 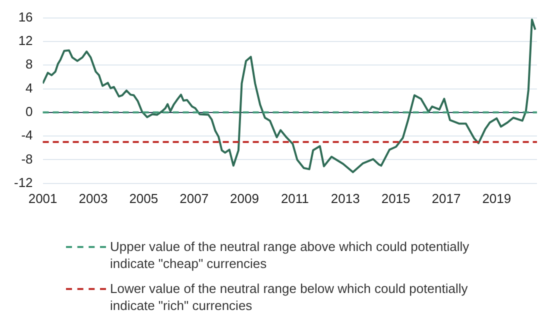 What do you see at coordinates (25, 40) in the screenshot?
I see `y-tick-label: 12` at bounding box center [25, 40].